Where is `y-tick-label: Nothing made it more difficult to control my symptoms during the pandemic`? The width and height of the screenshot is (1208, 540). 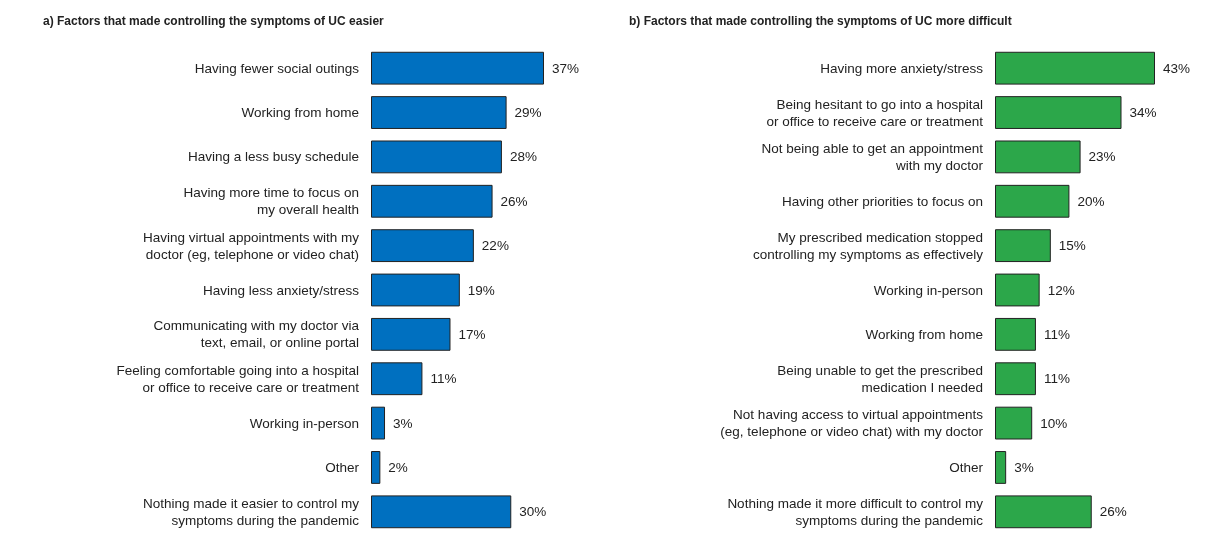
y-tick-label: Nothing made it more difficult to control my symptoms during the pandemic is located at coordinates (855, 511).